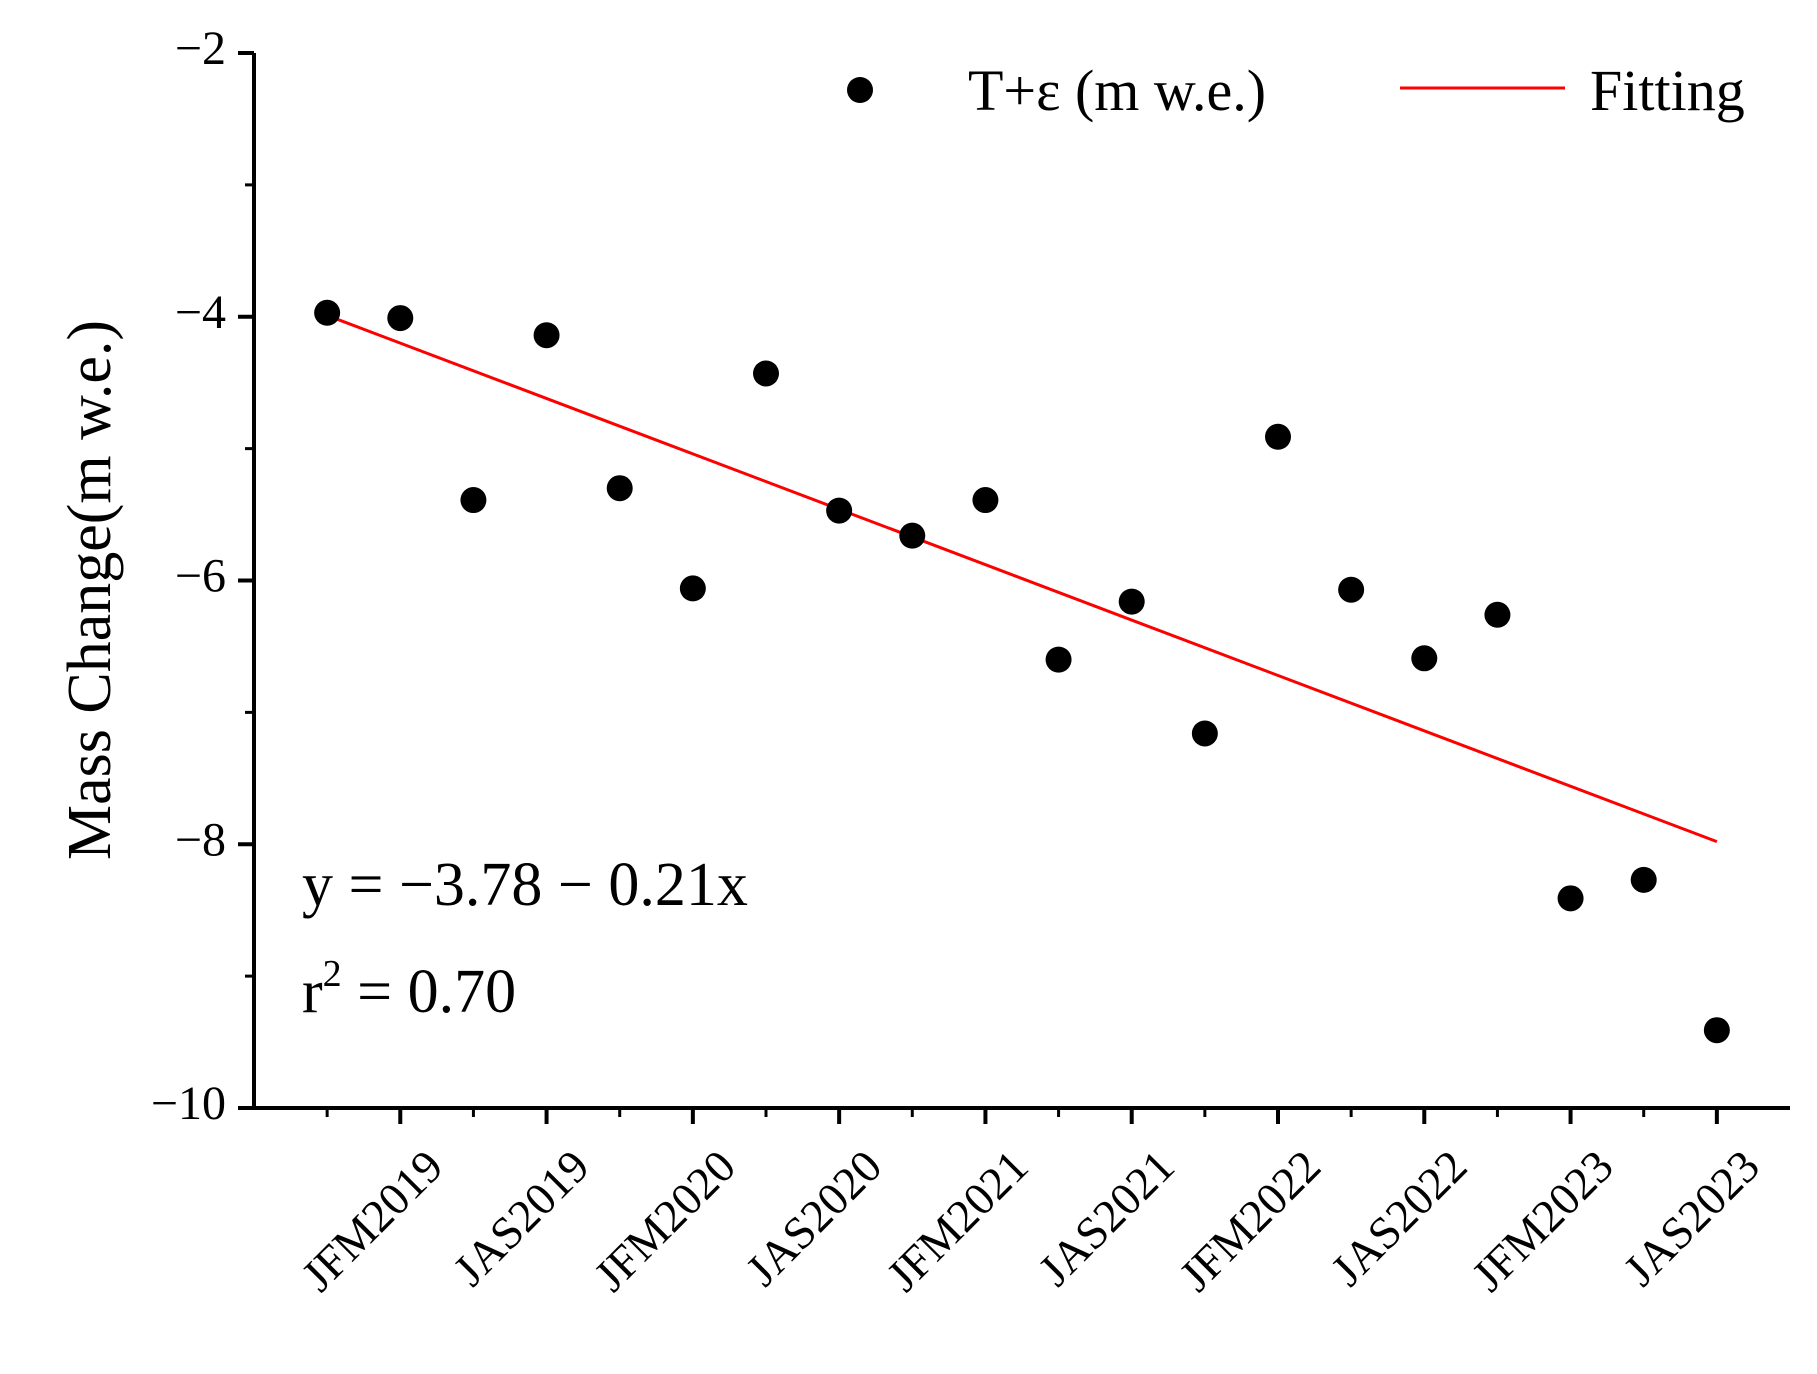 The width and height of the screenshot is (1817, 1374). What do you see at coordinates (429, 992) in the screenshot?
I see `r-squared-value: = 0.70` at bounding box center [429, 992].